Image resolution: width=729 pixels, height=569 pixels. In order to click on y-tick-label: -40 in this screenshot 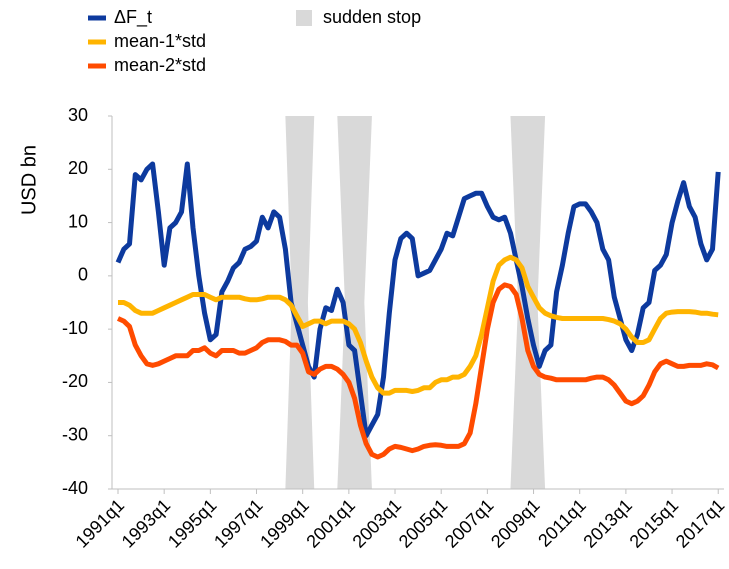, I will do `click(75, 488)`.